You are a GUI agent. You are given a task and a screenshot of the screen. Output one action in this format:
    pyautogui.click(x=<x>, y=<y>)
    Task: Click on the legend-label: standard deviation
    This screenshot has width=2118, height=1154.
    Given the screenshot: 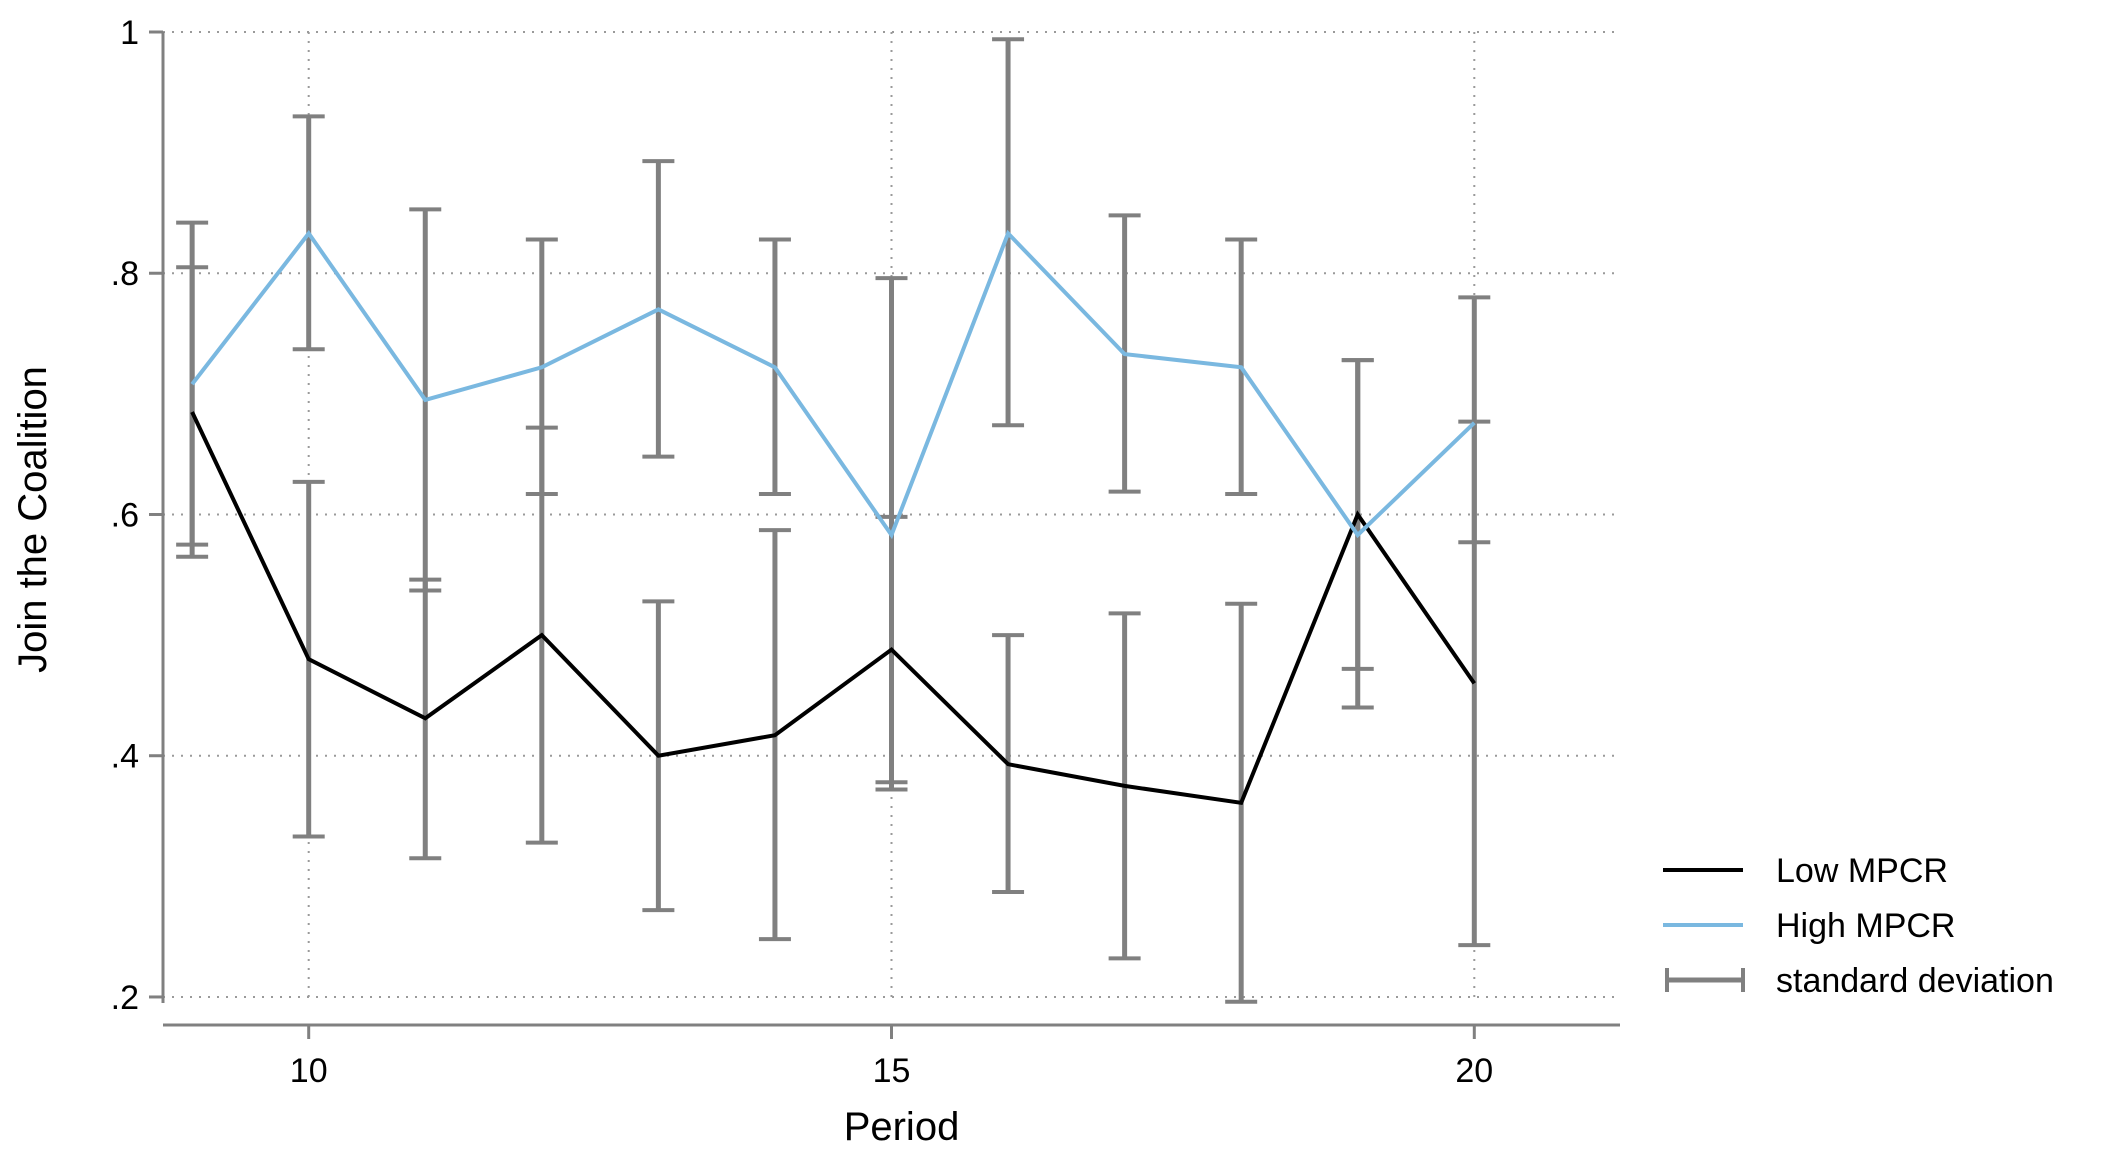 What is the action you would take?
    pyautogui.click(x=1915, y=981)
    